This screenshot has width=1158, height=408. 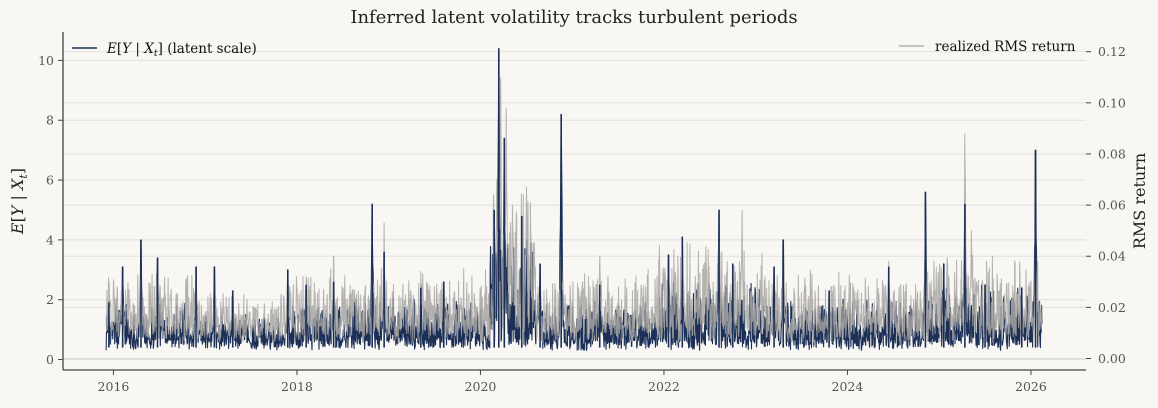 I want to click on legend-latent-label: E[Y | Xt] (latent scale), so click(x=181, y=50).